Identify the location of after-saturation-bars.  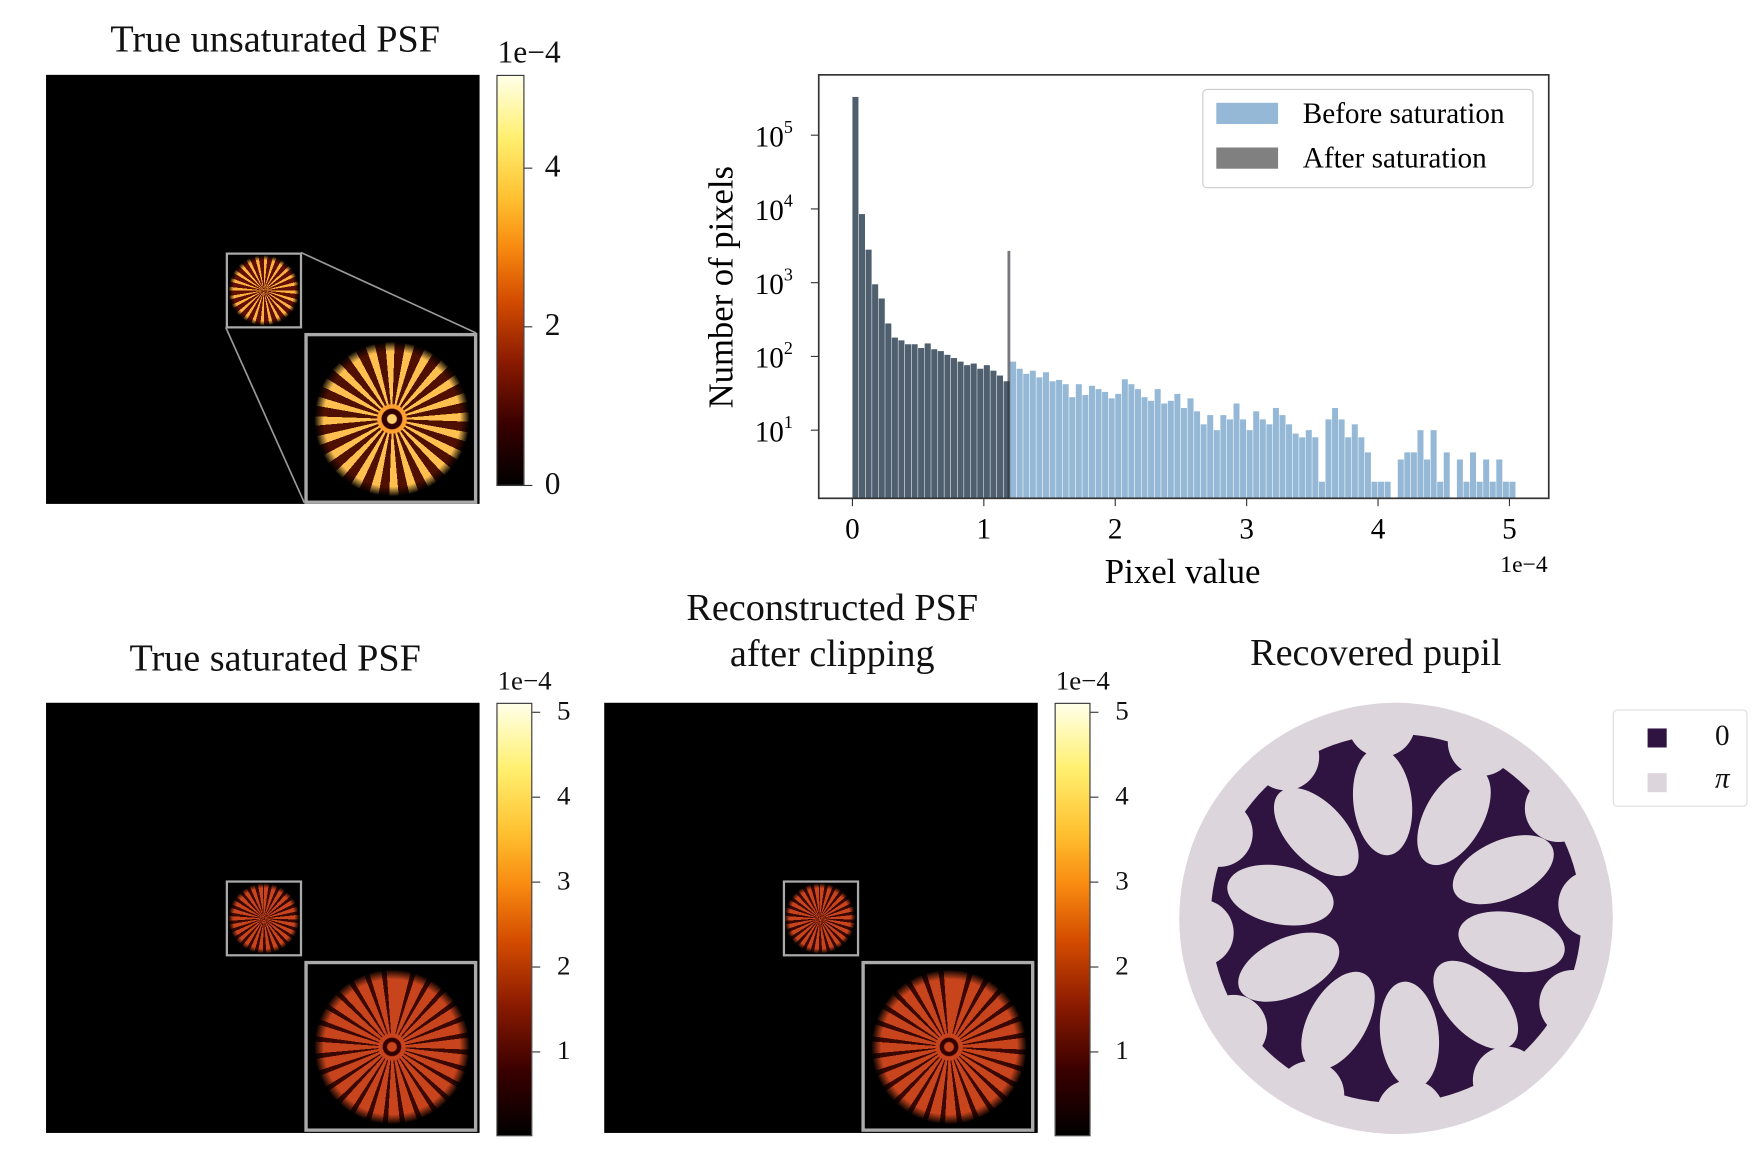
(931, 297).